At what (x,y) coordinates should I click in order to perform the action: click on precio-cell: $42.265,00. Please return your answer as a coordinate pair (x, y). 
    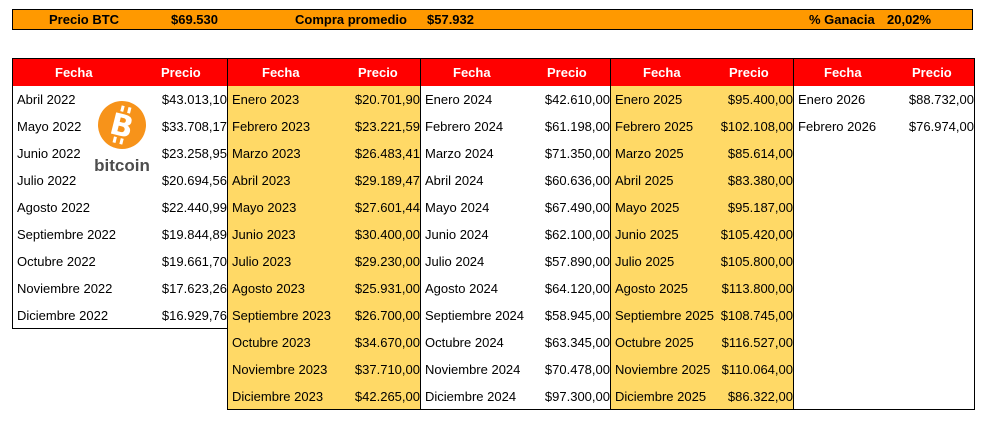
    Looking at the image, I should click on (387, 396).